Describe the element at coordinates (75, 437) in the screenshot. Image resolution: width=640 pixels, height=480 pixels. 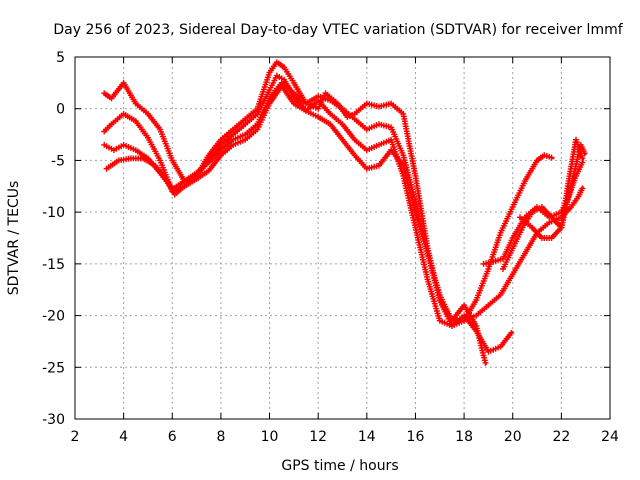
I see `x-tick-label: 2` at that location.